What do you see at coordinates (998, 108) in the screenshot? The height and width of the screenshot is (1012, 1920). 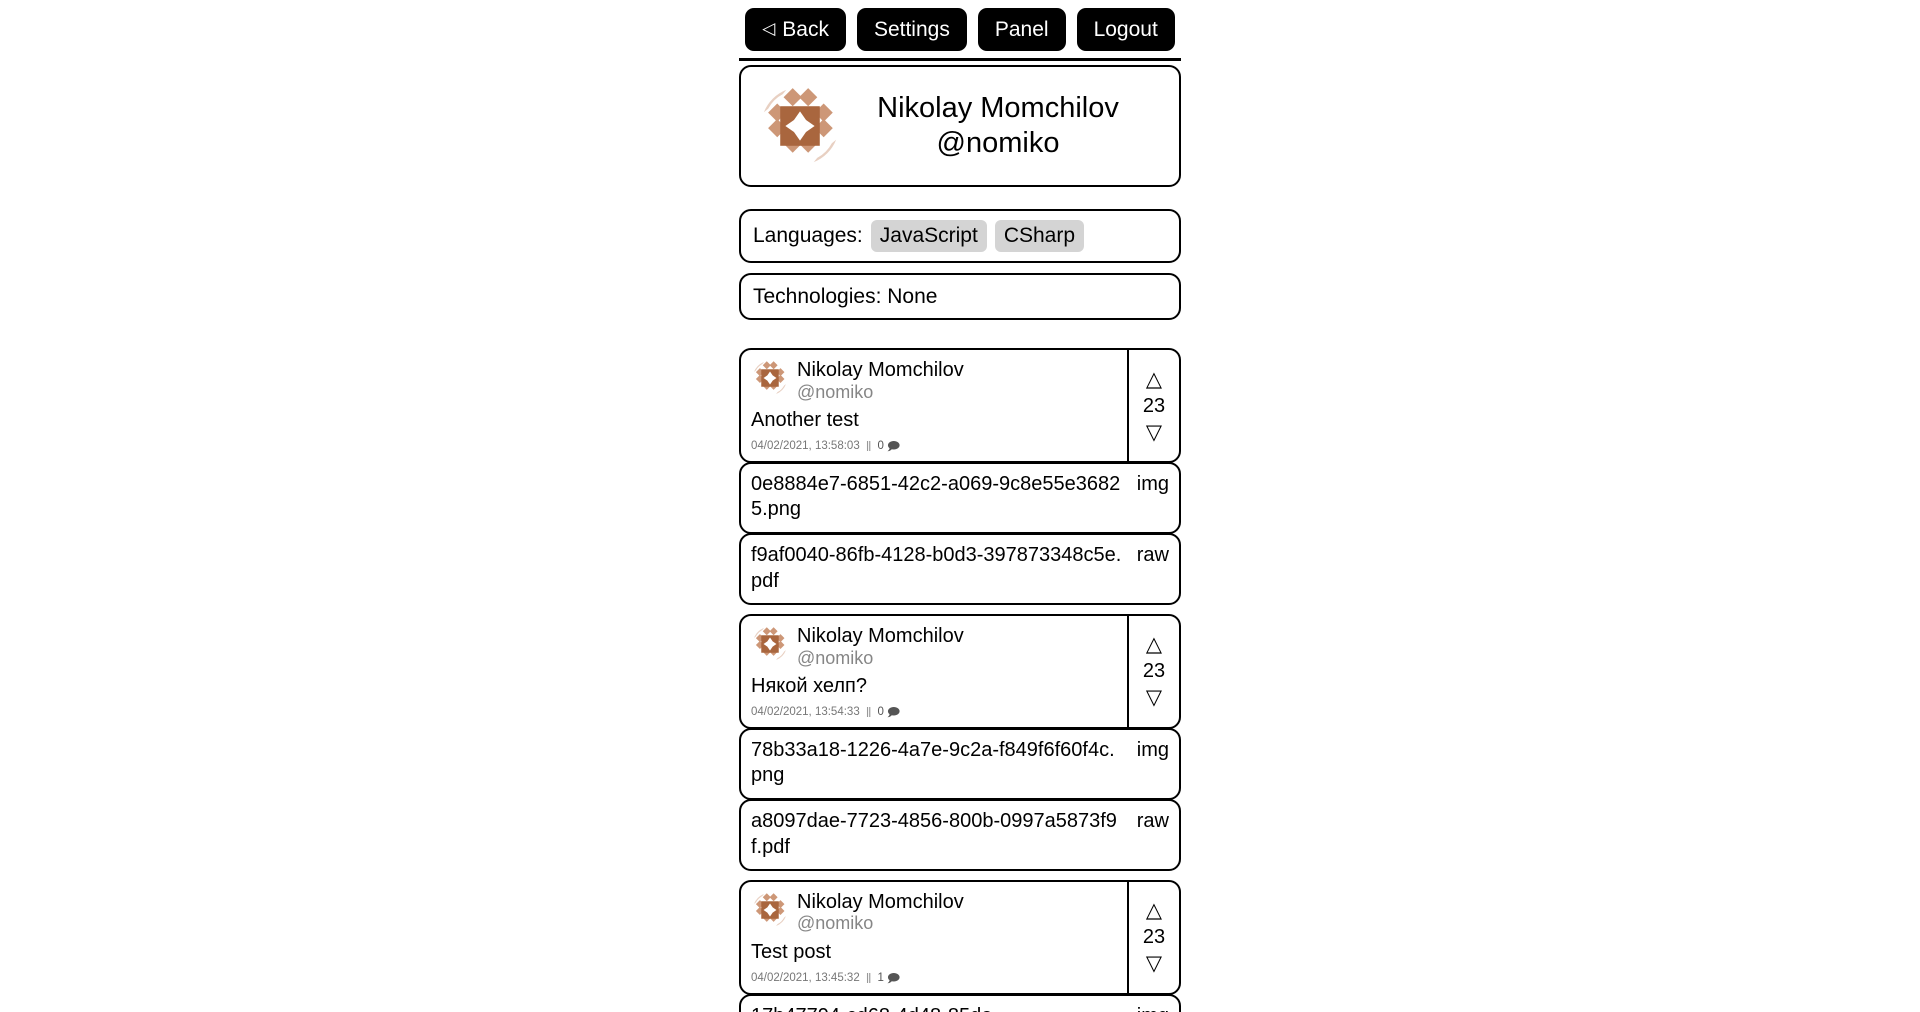 I see `profile-full-name: Nikolay Momchilov` at bounding box center [998, 108].